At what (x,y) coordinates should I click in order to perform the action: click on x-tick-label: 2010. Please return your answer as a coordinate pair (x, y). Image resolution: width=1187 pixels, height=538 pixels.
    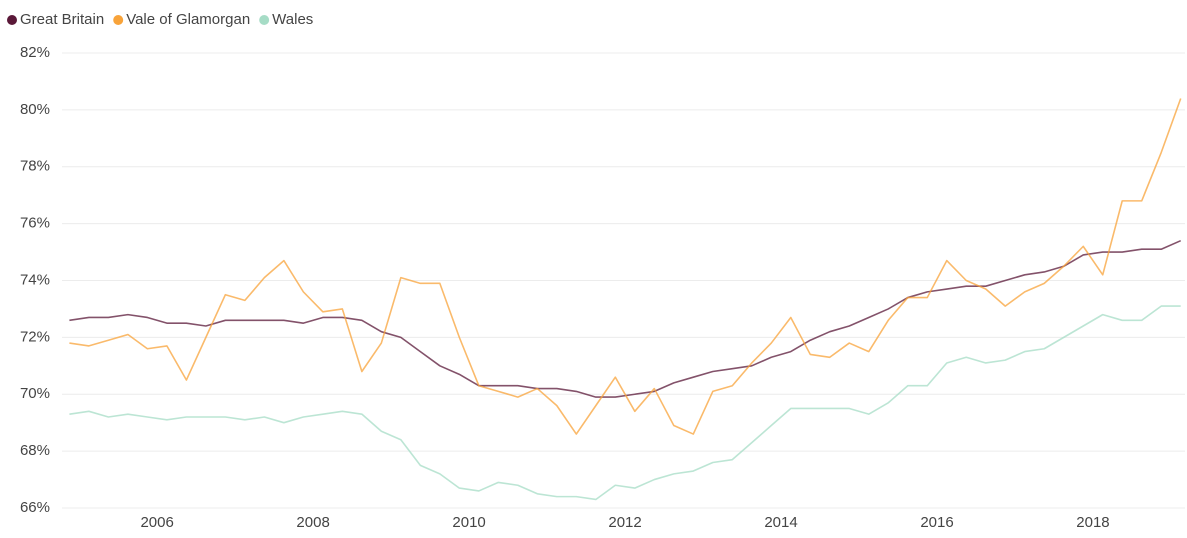
    Looking at the image, I should click on (468, 522).